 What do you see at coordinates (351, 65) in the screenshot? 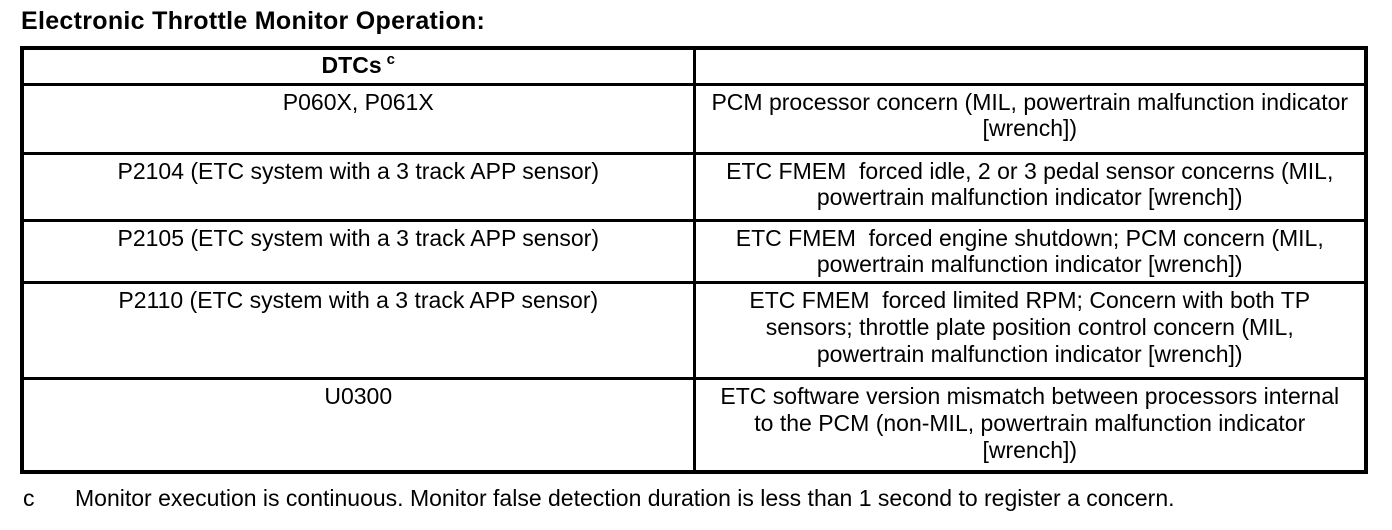
I see `dtcs-header-label: DTCs` at bounding box center [351, 65].